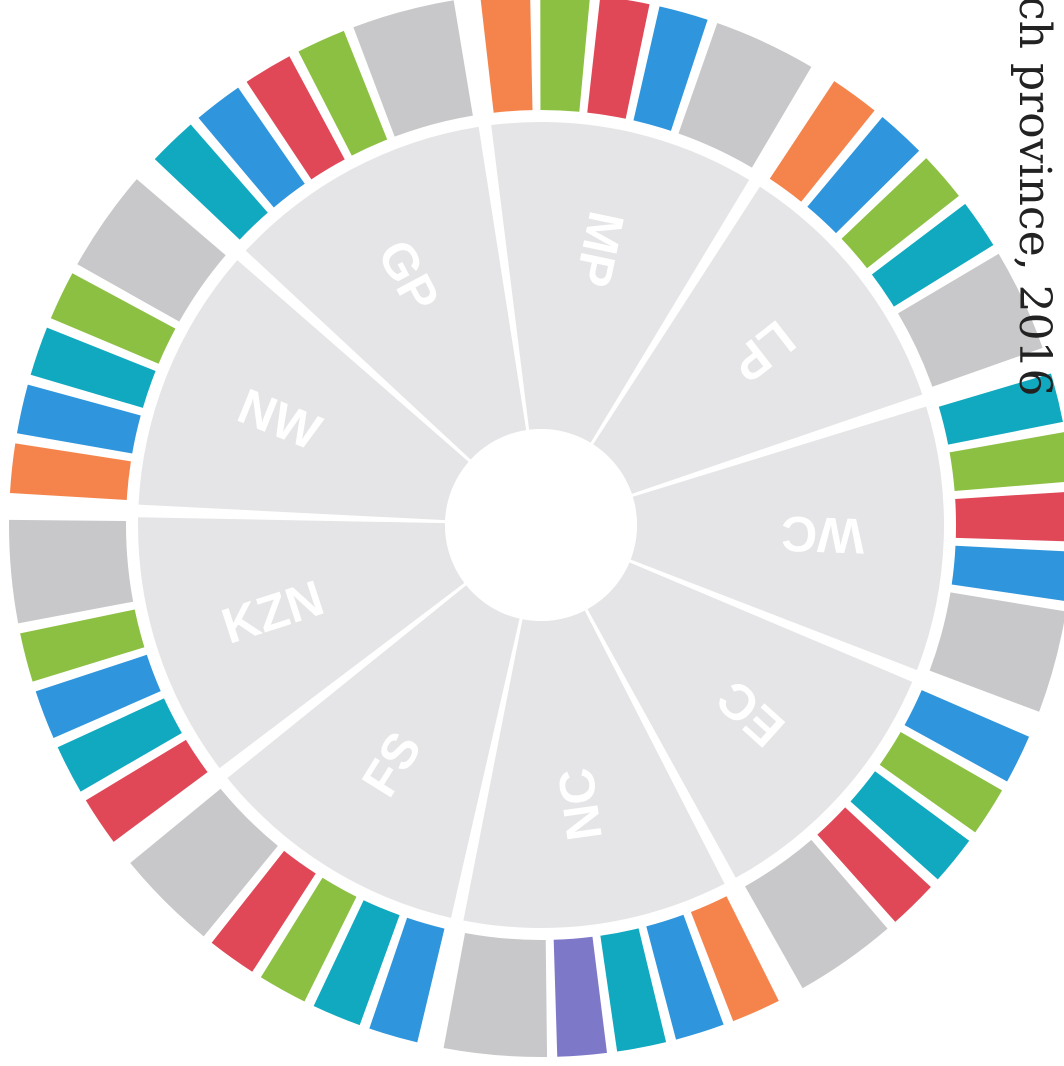  Describe the element at coordinates (301, 643) in the screenshot. I see `province-wedge-kzn` at that location.